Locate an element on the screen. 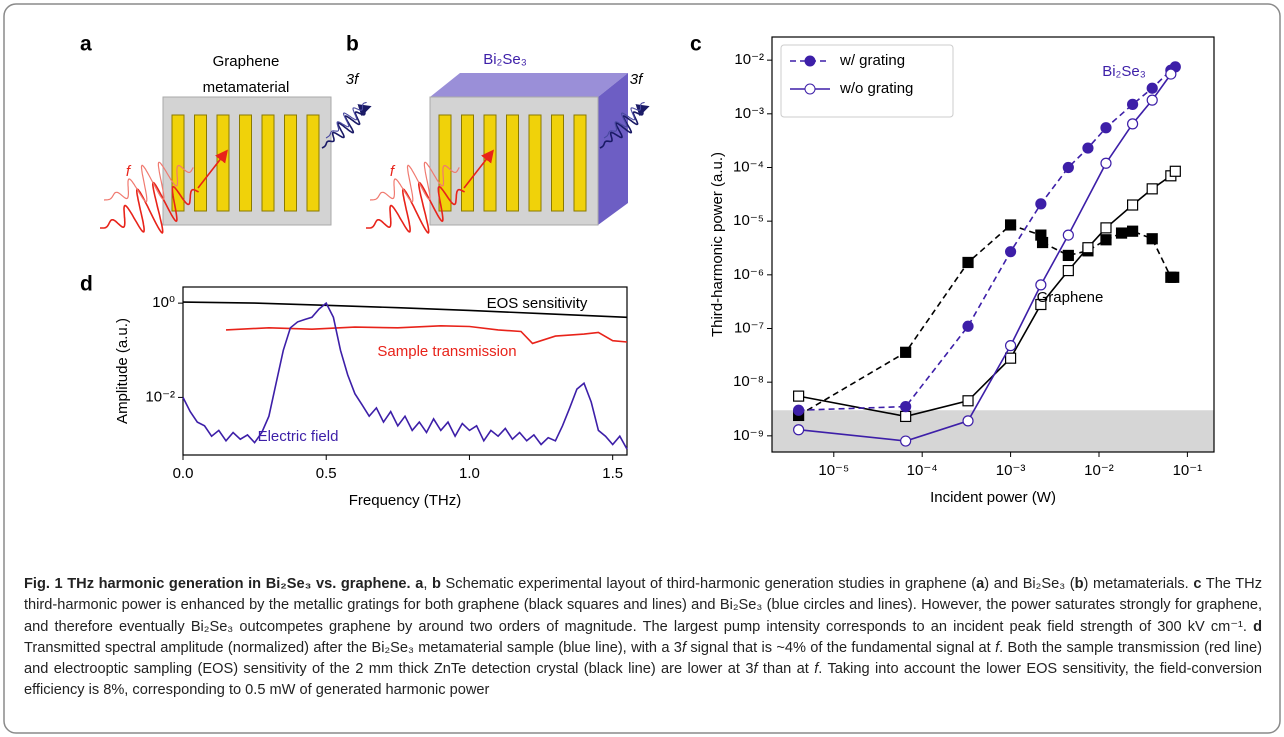  panel-title: metamaterial is located at coordinates (246, 87).